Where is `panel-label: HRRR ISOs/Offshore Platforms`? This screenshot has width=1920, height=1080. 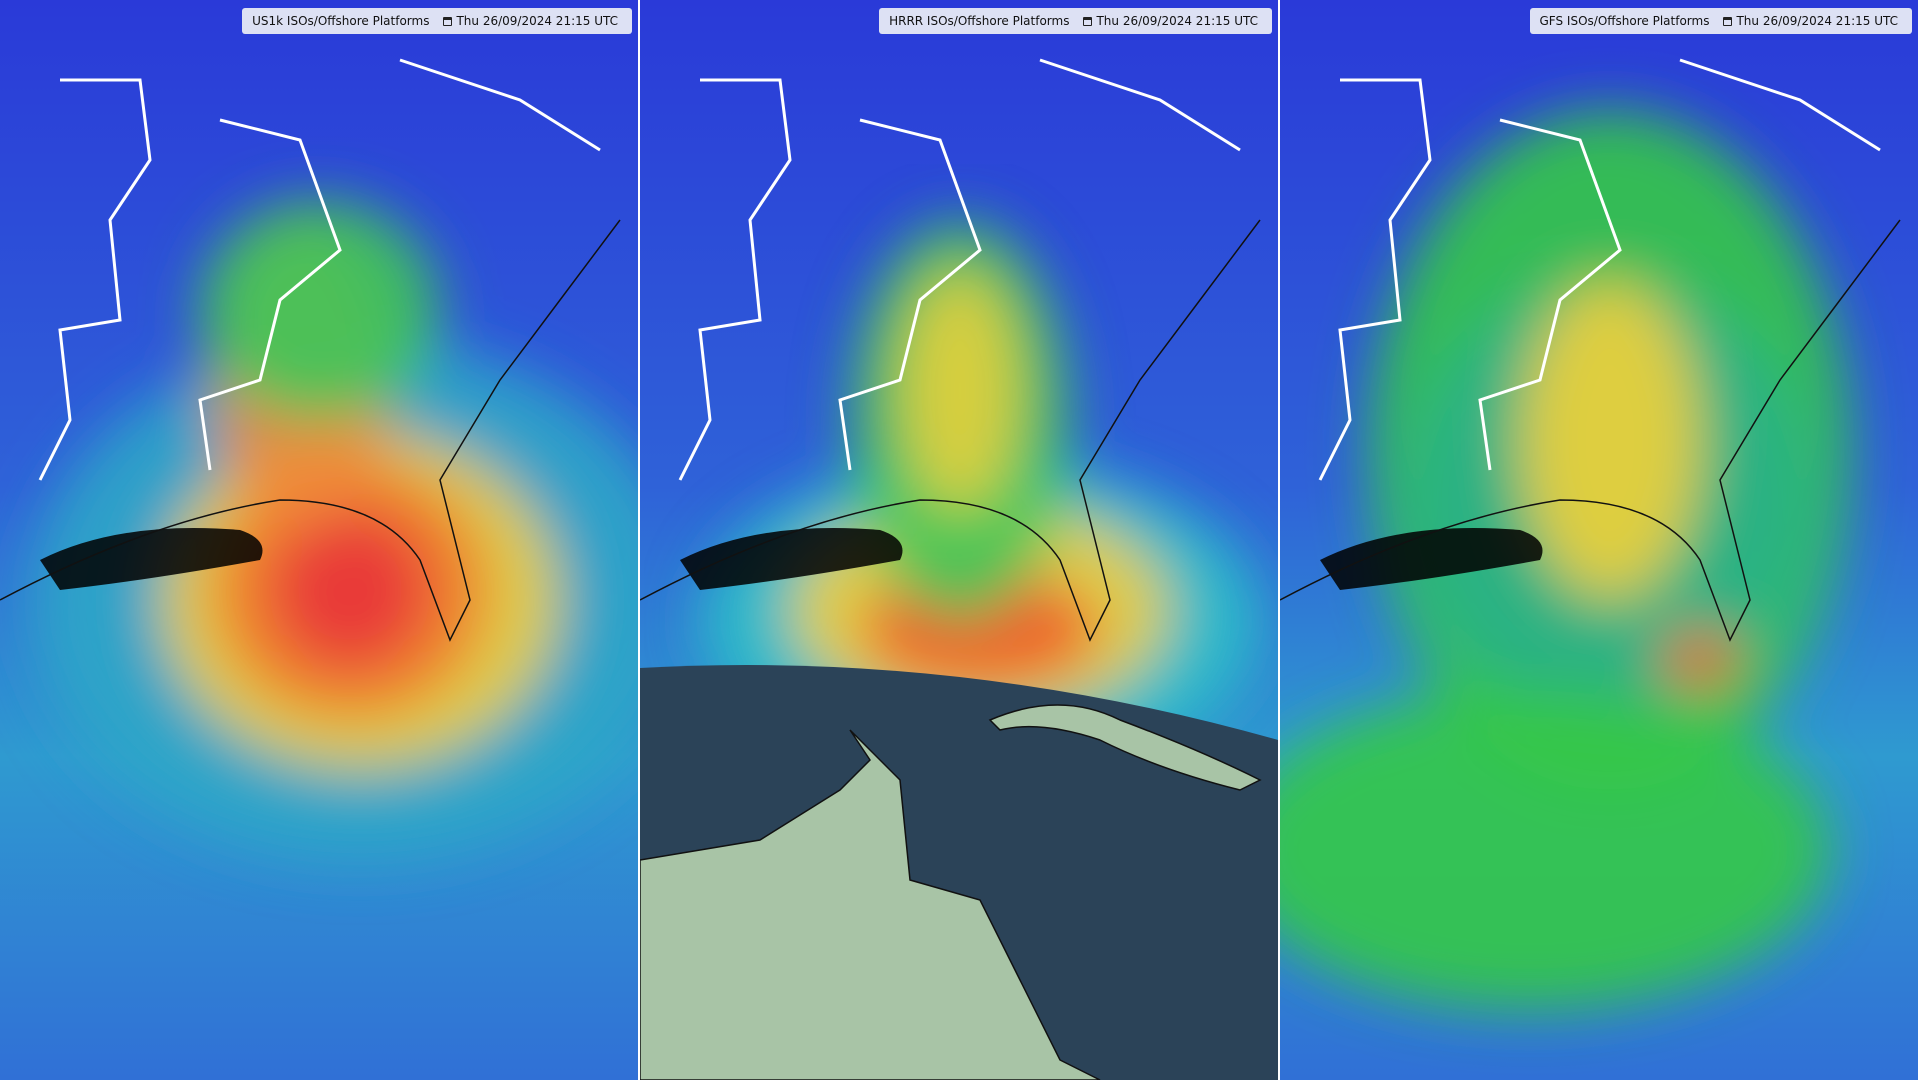 panel-label: HRRR ISOs/Offshore Platforms is located at coordinates (979, 21).